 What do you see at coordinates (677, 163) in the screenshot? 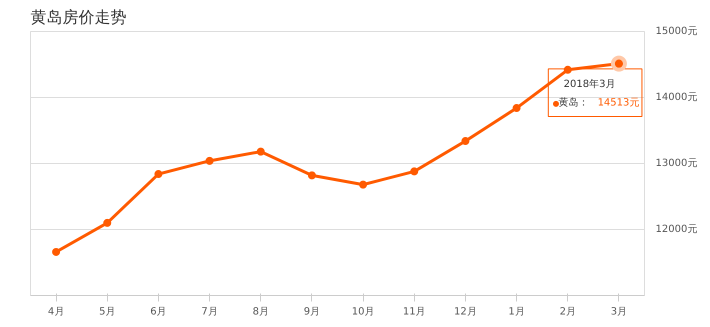
I see `y-tick-label: 13000元` at bounding box center [677, 163].